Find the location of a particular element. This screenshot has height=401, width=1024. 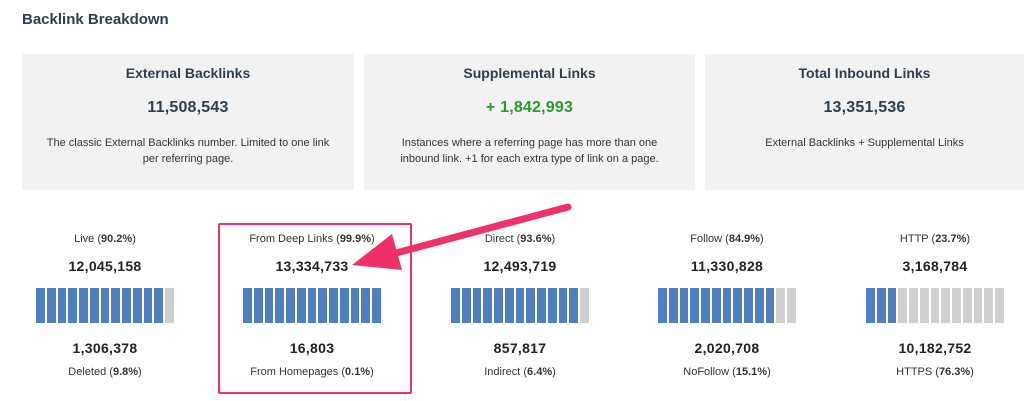

metric-top-value: 12,045,158 is located at coordinates (105, 266).